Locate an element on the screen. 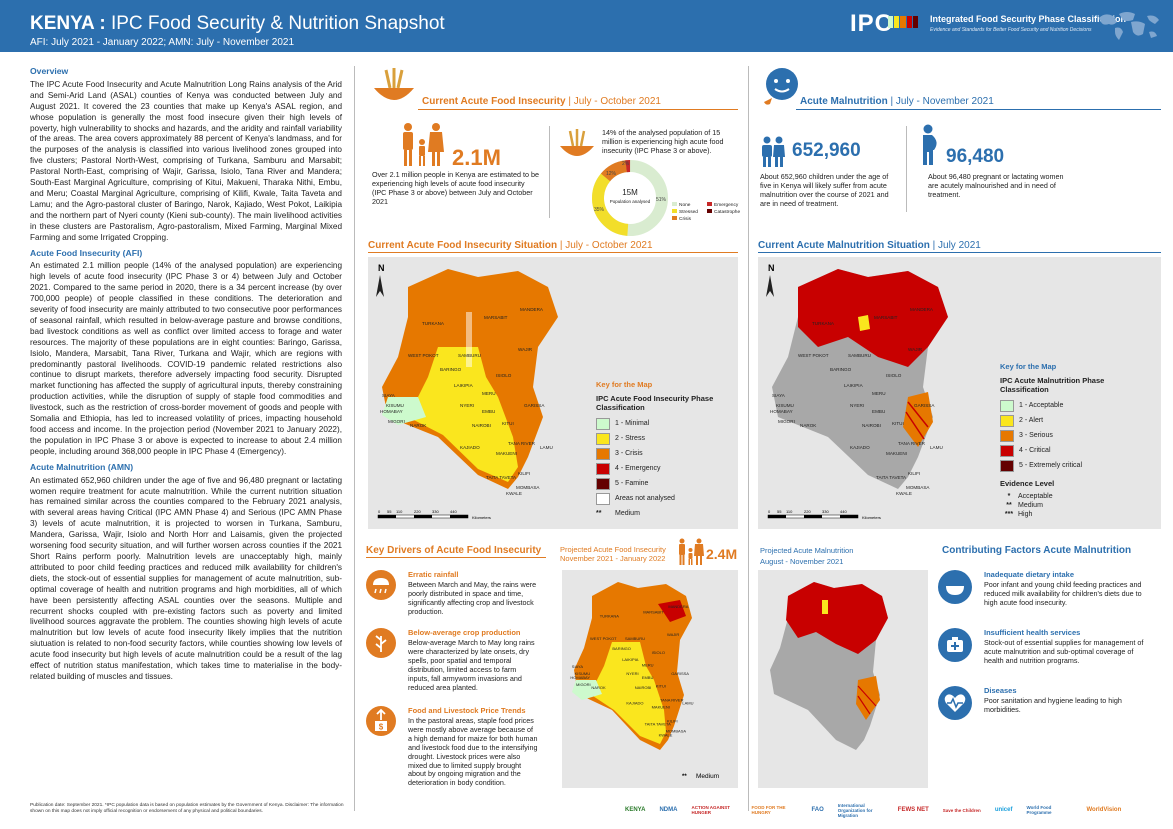 The width and height of the screenshot is (1173, 829). amn-legend-label: 1 - Acceptable is located at coordinates (1041, 405).